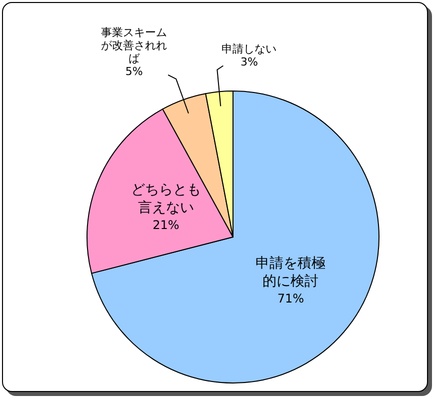  I want to click on data-label: 21%, so click(166, 225).